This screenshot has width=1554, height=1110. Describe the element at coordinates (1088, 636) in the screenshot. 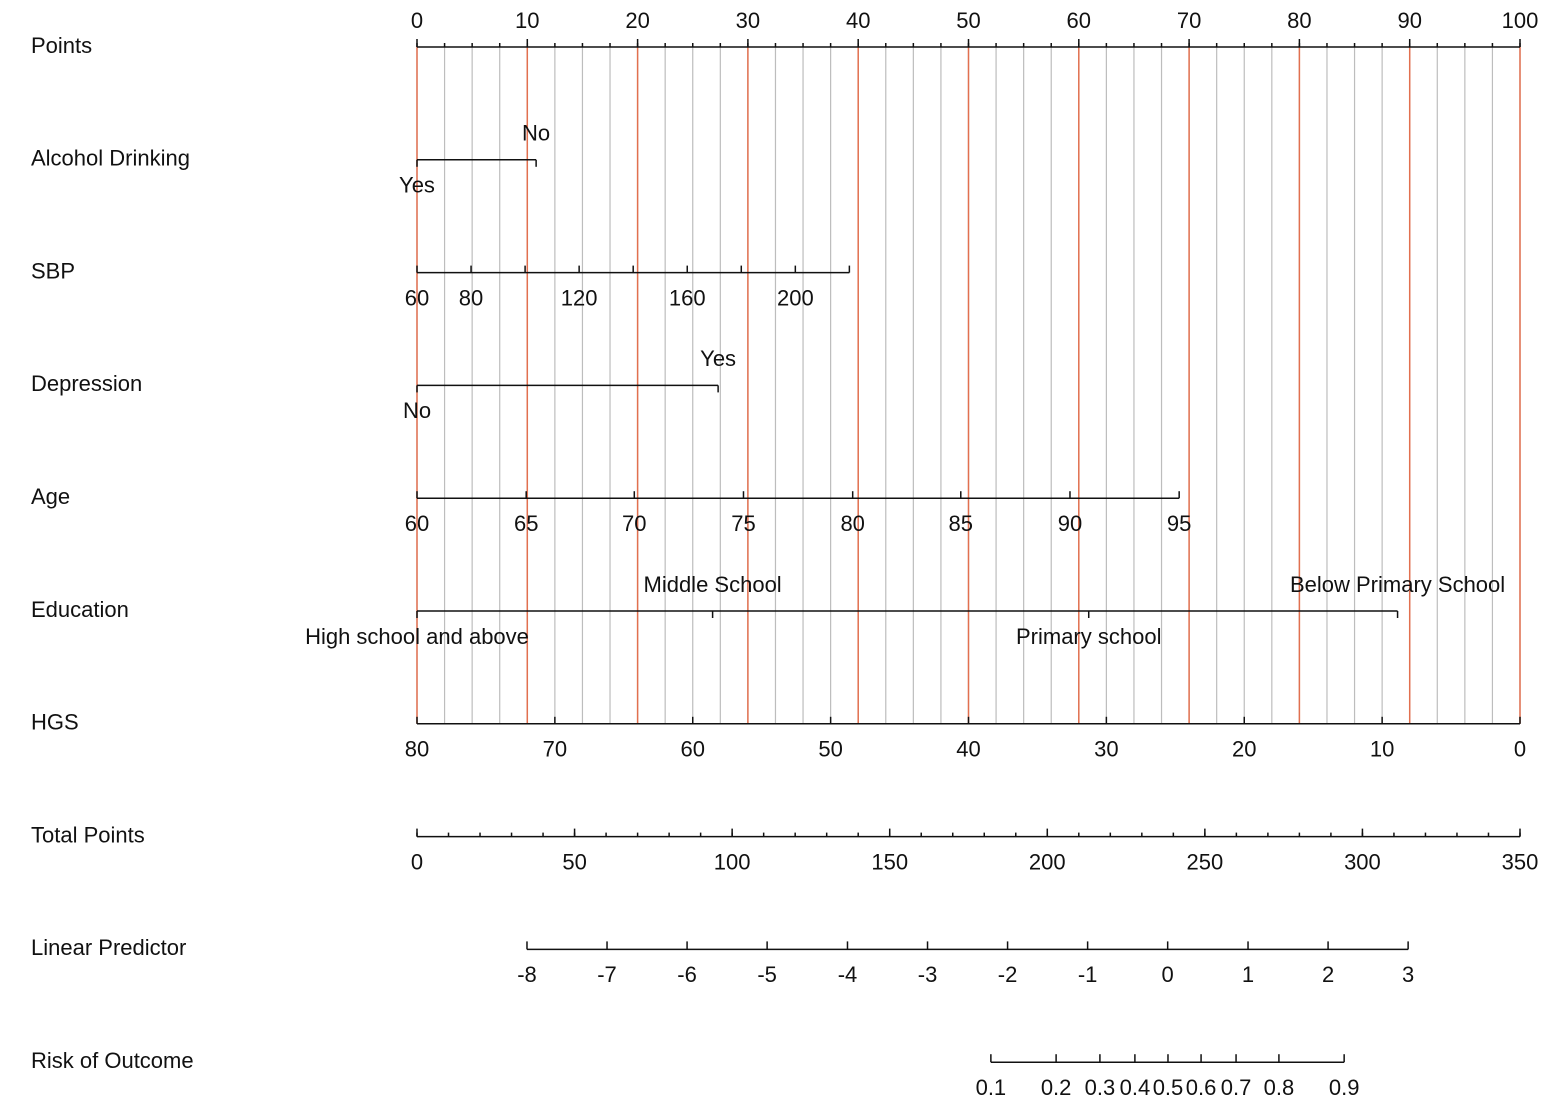

I see `level-label: Primary school` at that location.